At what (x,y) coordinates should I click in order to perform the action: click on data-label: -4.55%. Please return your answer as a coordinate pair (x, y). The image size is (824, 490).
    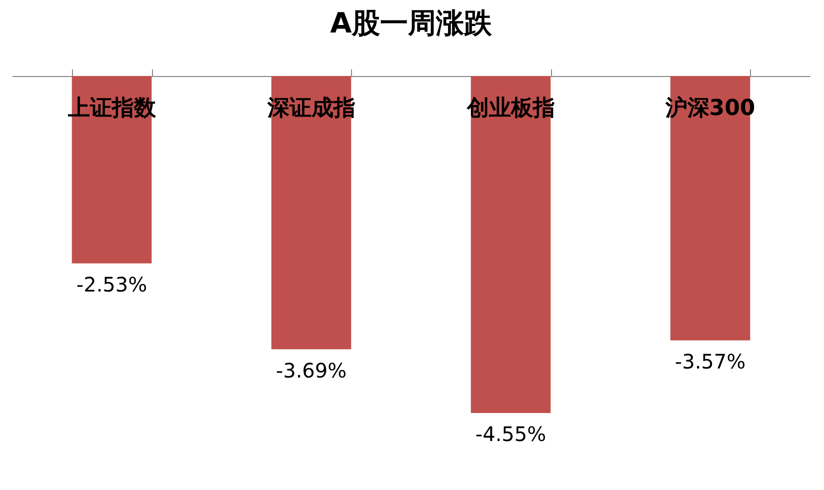
    Looking at the image, I should click on (510, 434).